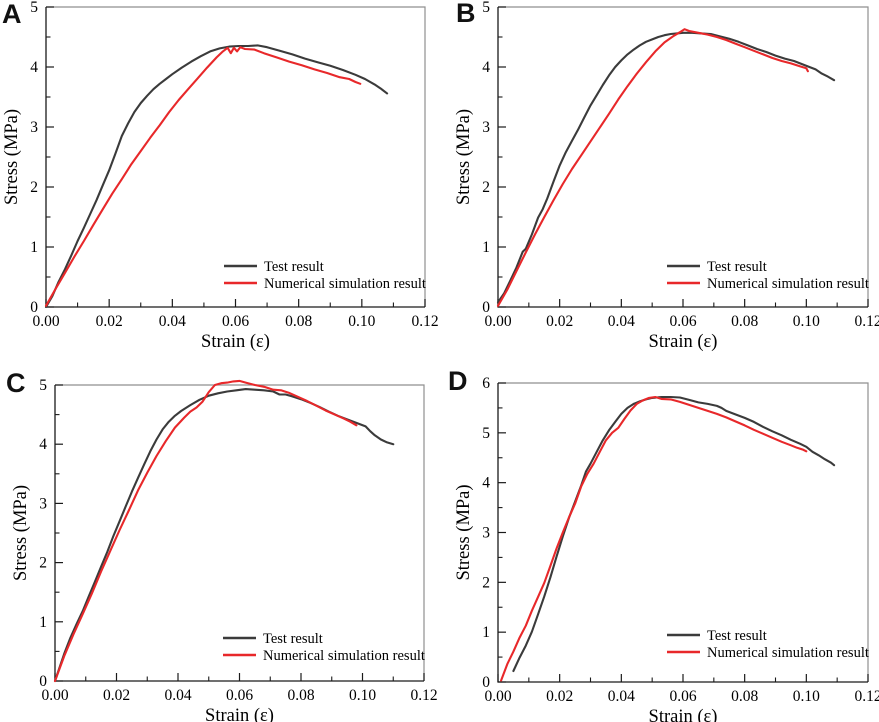 The image size is (879, 722). What do you see at coordinates (486, 383) in the screenshot?
I see `y-tick-label: 6` at bounding box center [486, 383].